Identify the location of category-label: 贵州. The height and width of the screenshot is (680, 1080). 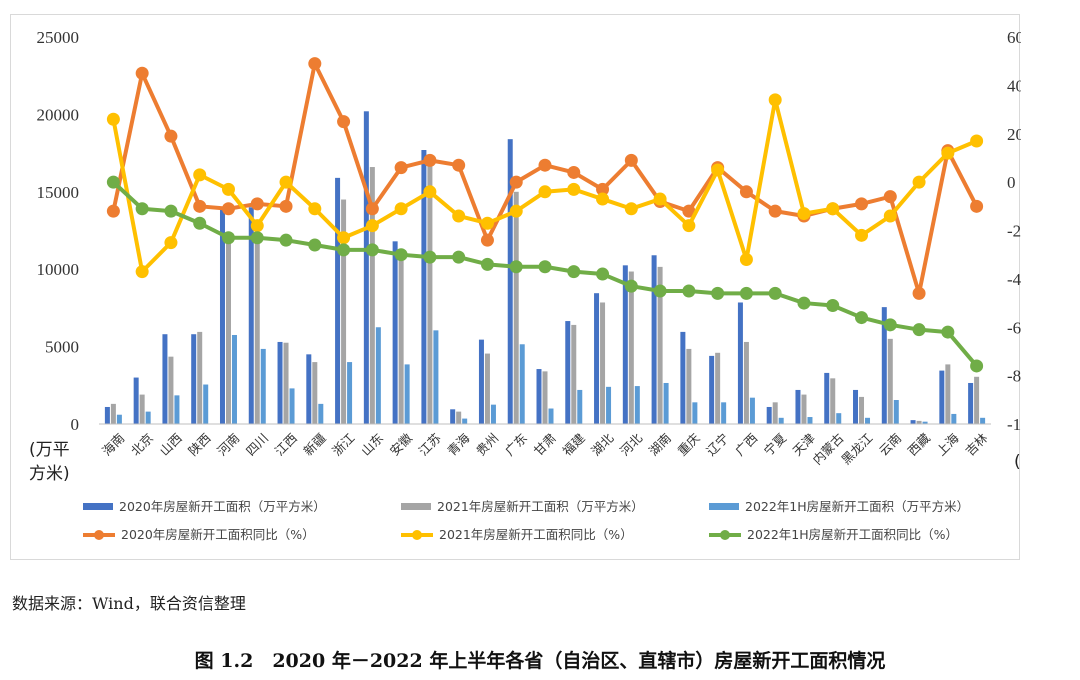
(487, 444).